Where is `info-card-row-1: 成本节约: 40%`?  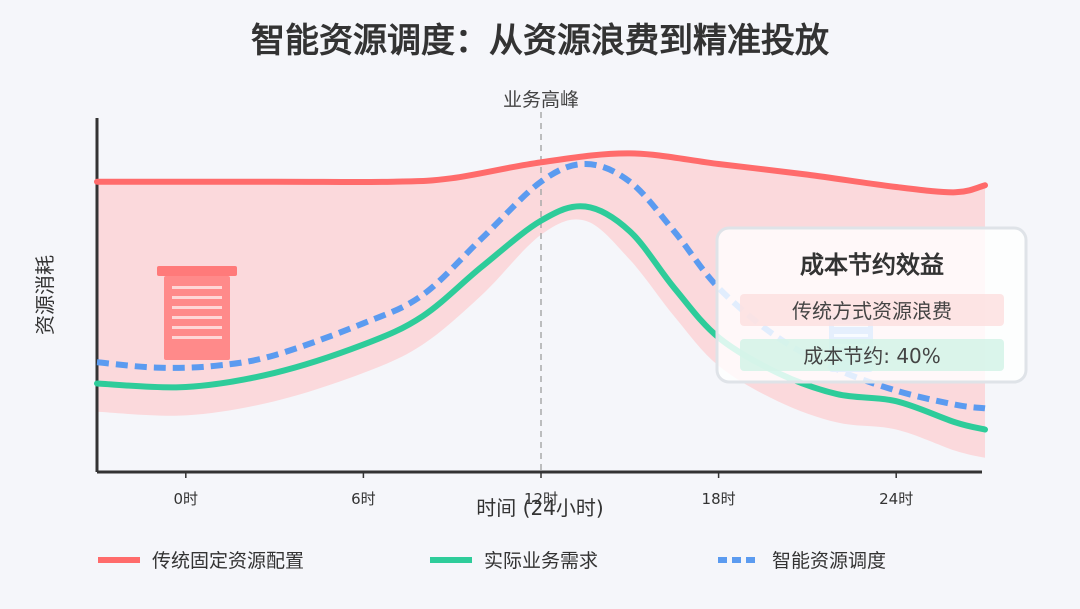
info-card-row-1: 成本节约: 40% is located at coordinates (872, 356).